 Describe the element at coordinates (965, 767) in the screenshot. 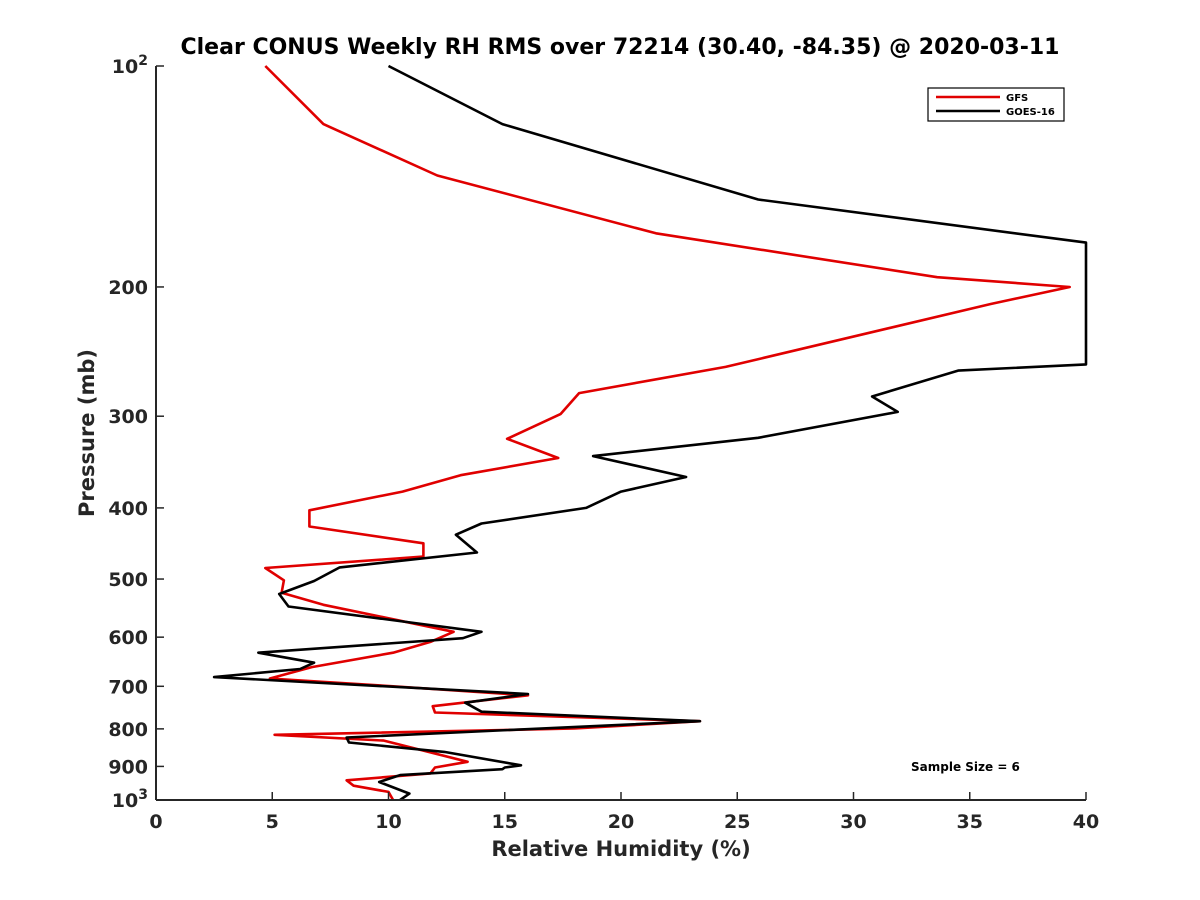

I see `sample-size-annotation: Sample Size = 6` at that location.